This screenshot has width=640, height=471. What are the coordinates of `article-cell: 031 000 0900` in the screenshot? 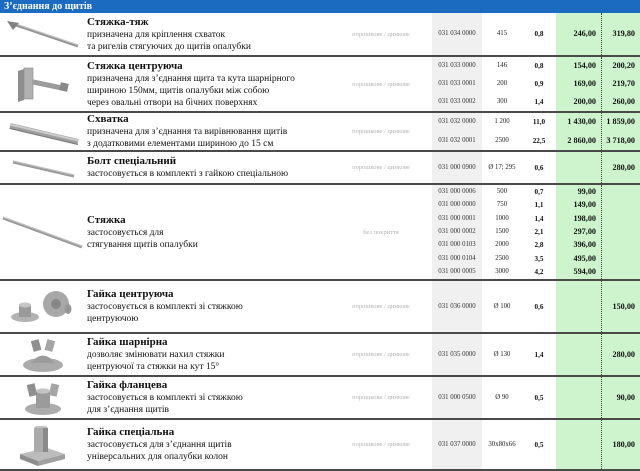 It's located at (457, 167).